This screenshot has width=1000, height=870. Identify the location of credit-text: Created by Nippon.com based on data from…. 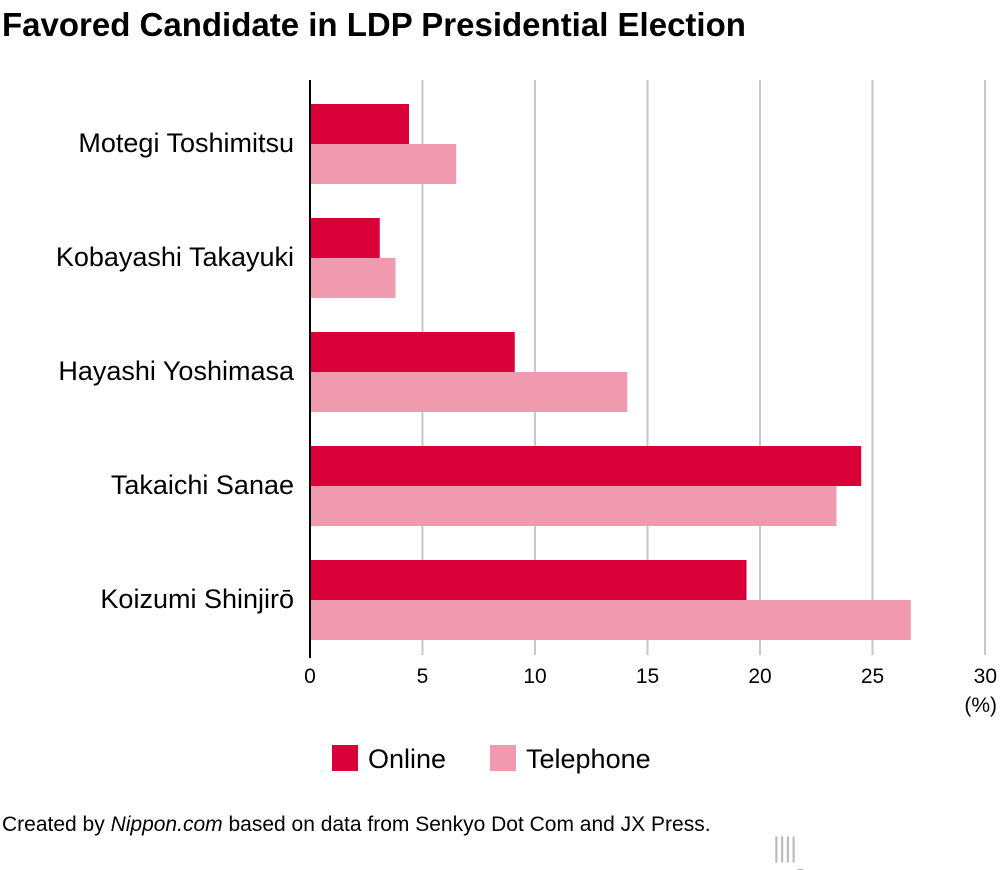
(382, 824).